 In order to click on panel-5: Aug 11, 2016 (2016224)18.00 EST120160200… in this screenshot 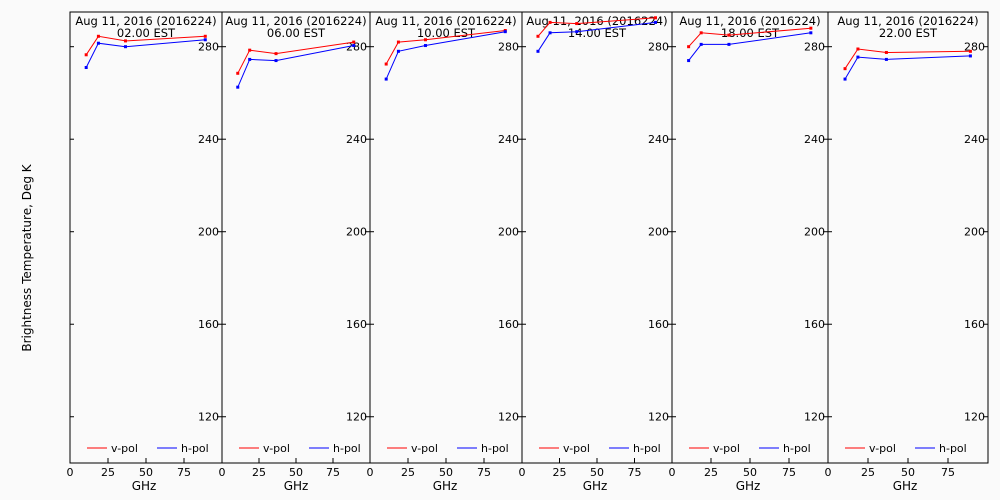, I will do `click(749, 245)`.